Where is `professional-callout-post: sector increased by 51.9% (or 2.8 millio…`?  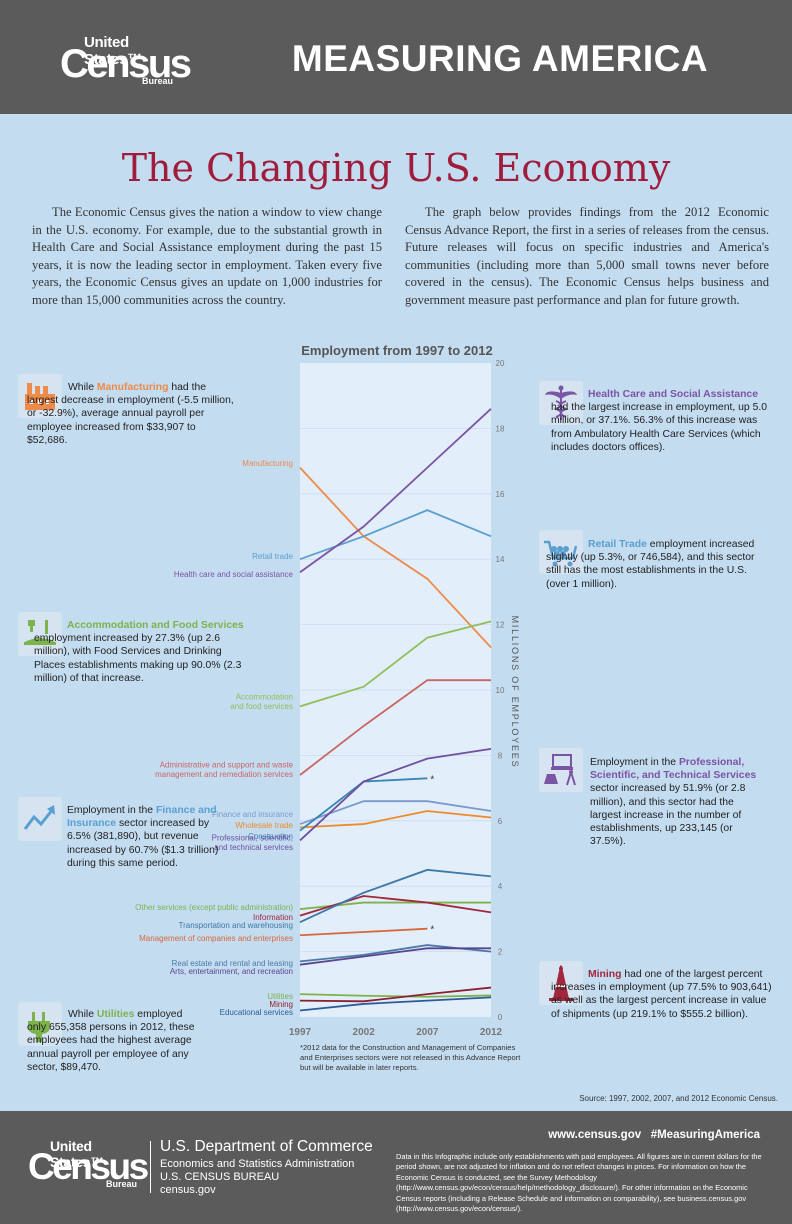 professional-callout-post: sector increased by 51.9% (or 2.8 millio… is located at coordinates (668, 815).